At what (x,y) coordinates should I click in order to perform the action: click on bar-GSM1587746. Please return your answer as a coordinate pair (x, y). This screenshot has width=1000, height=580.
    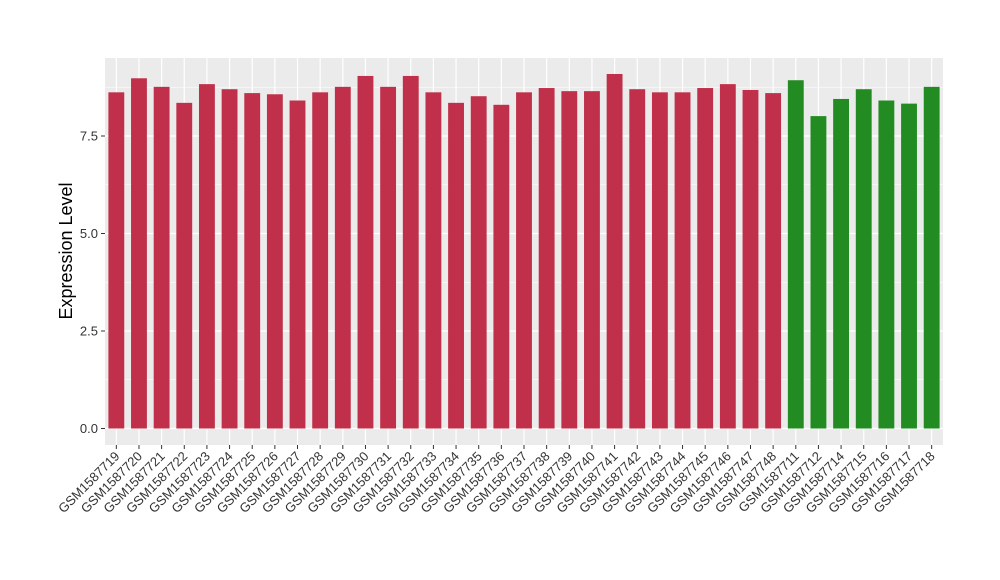
    Looking at the image, I should click on (727, 256).